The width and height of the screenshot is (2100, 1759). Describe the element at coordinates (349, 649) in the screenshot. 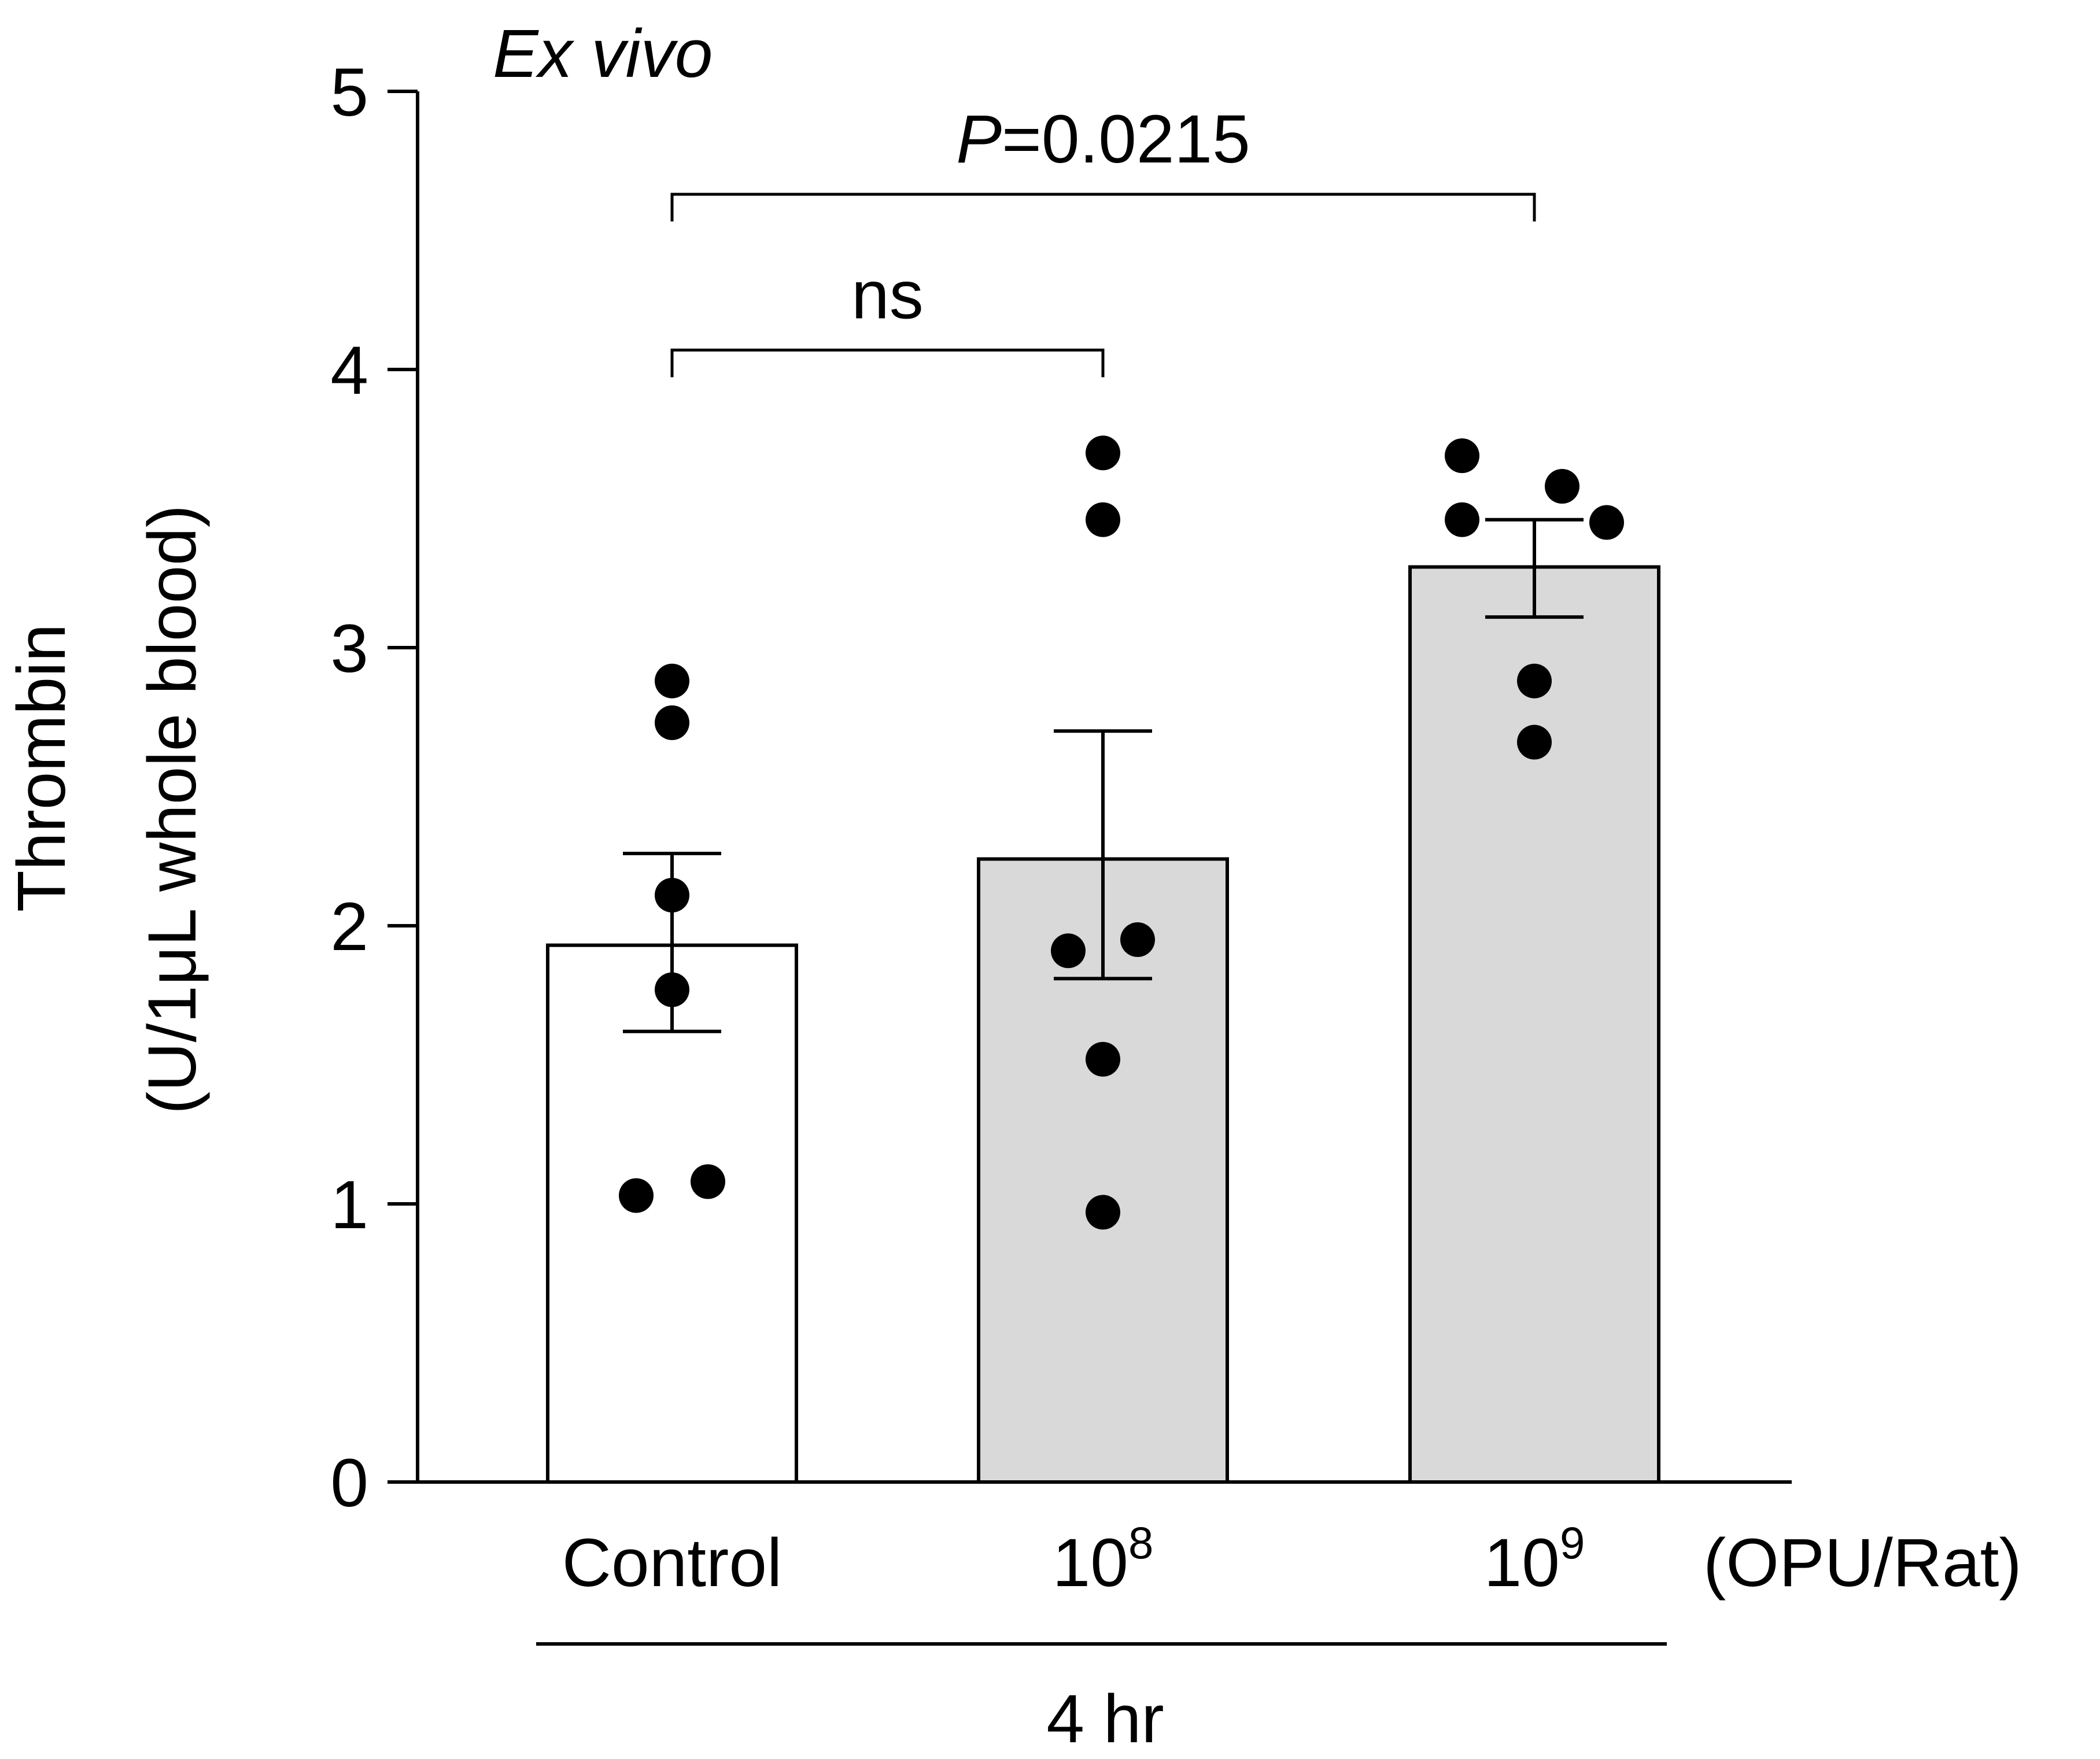

I see `y-tick-label-3: 3` at that location.